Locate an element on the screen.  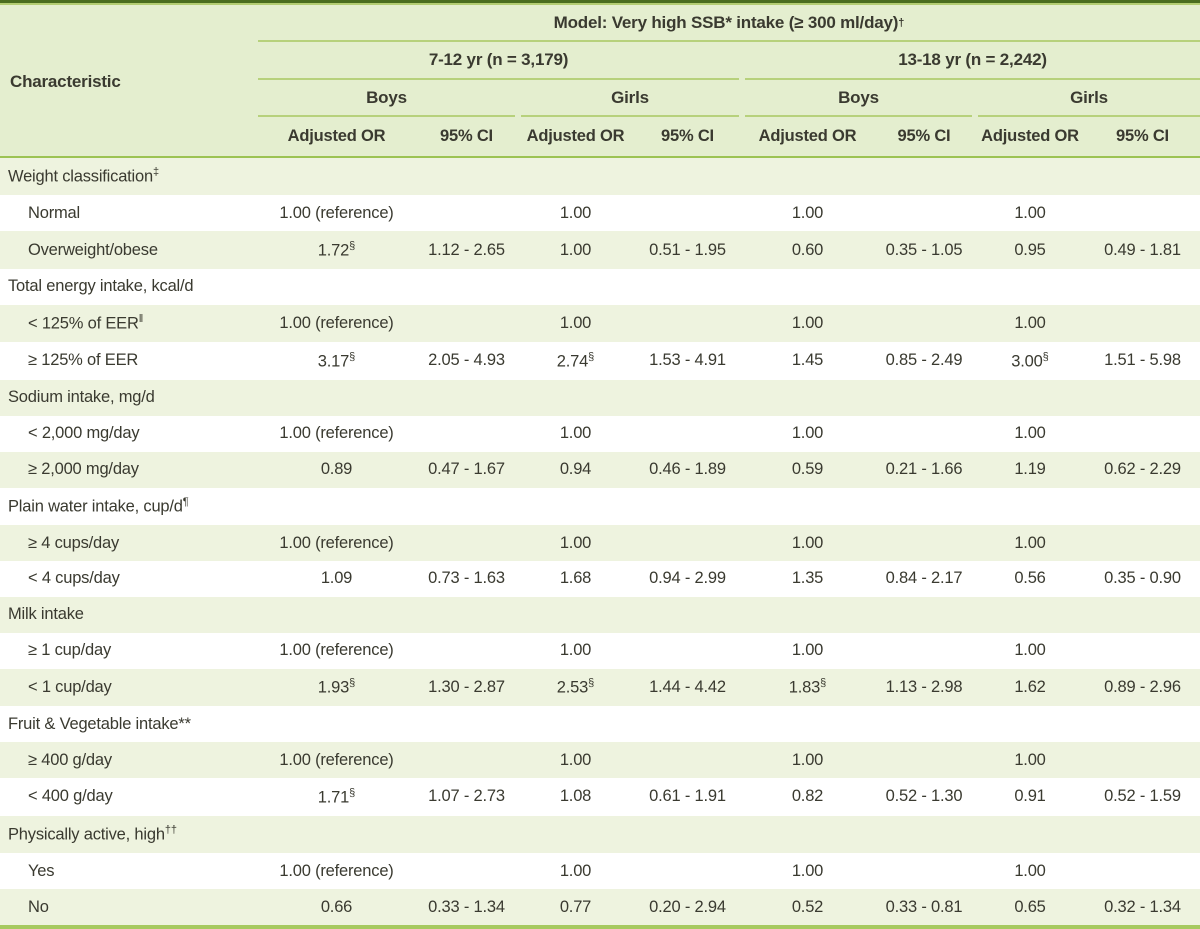
value-cell: 1.35 is located at coordinates (807, 578).